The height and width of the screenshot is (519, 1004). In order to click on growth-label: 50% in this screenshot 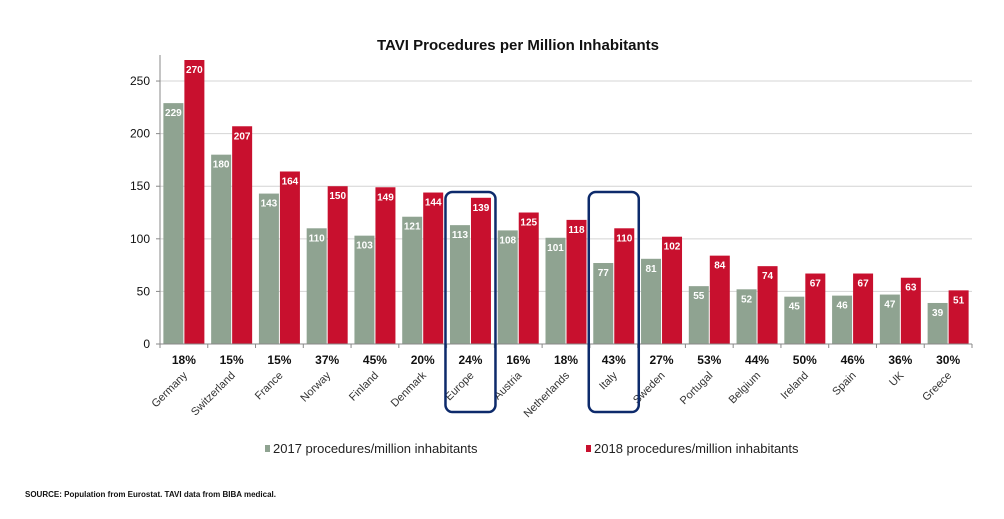, I will do `click(805, 360)`.